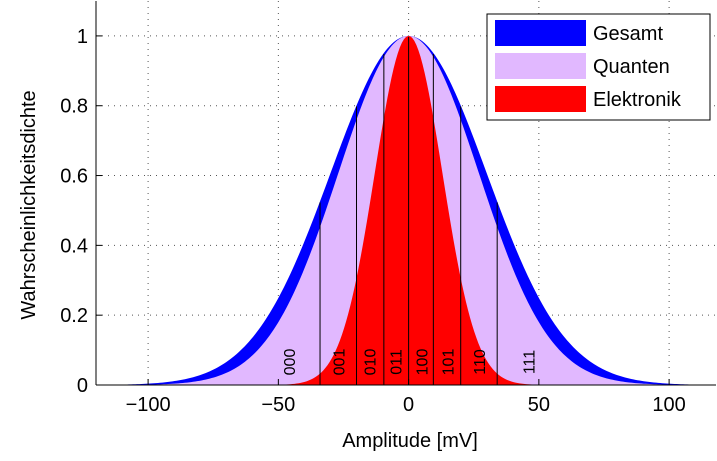  What do you see at coordinates (74, 107) in the screenshot?
I see `y-tick-label-4: 0.8` at bounding box center [74, 107].